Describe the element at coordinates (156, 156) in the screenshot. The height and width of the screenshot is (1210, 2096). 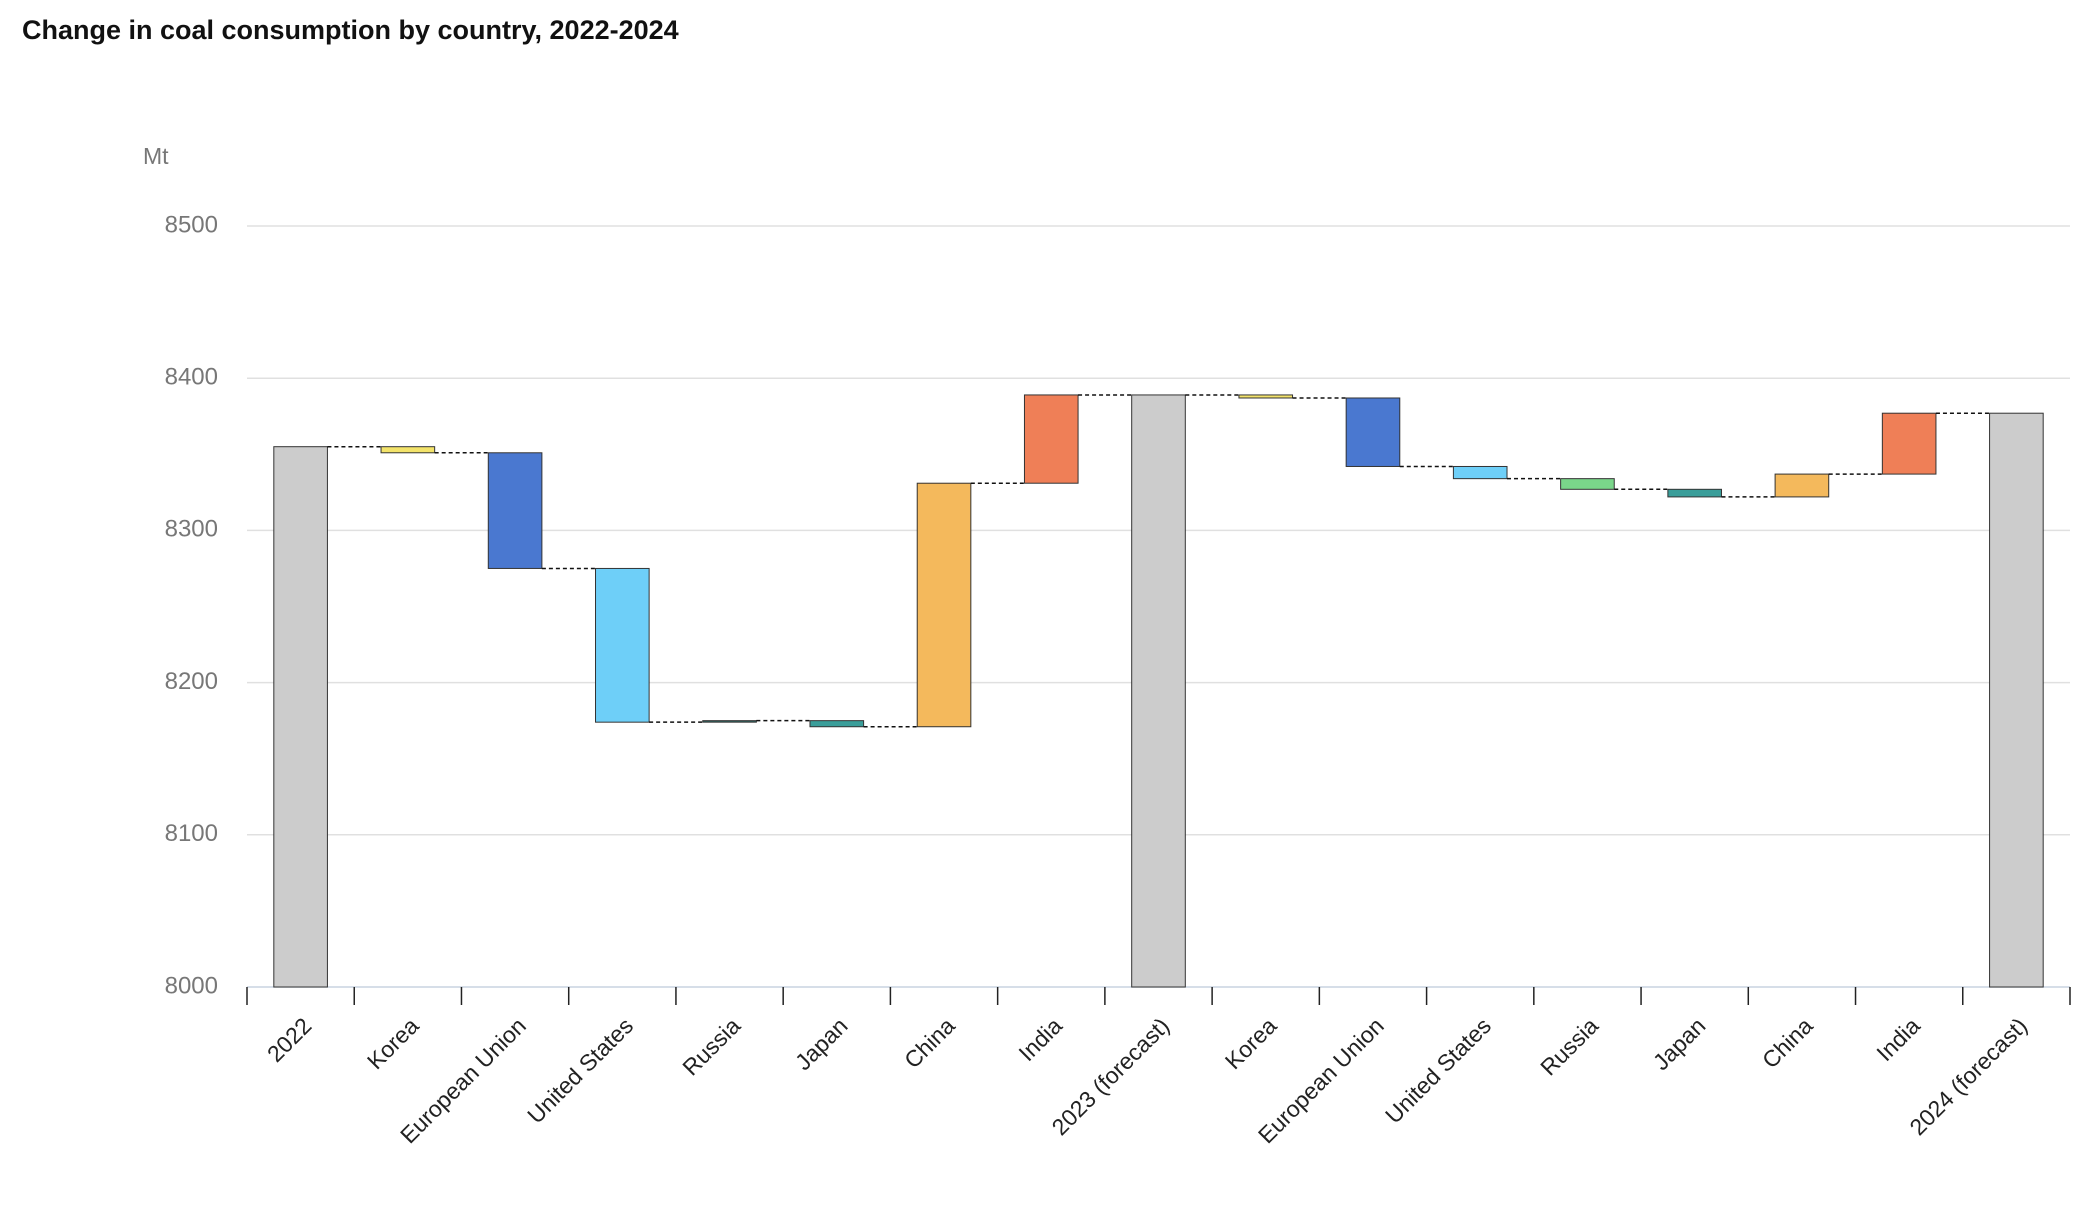
I see `y-axis-label: Mt` at that location.